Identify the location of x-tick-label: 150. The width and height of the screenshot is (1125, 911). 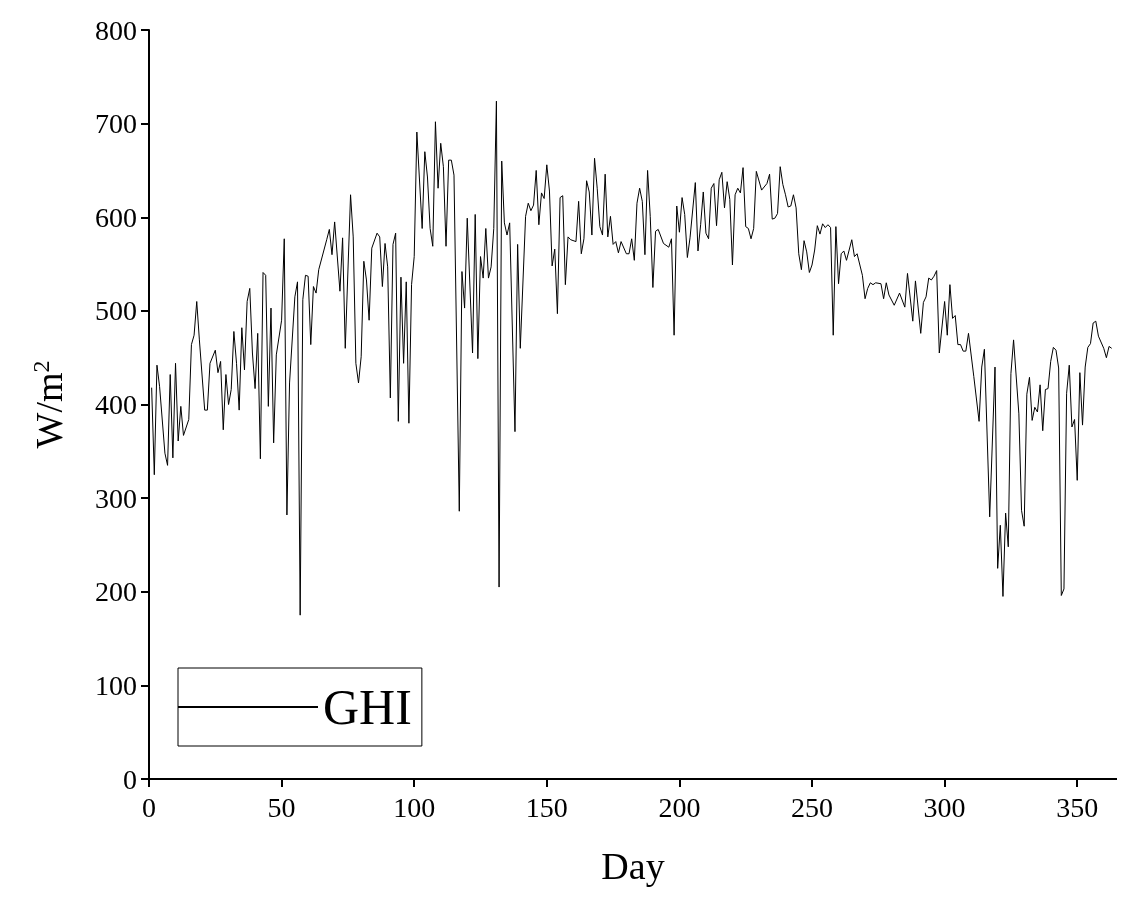
(546, 807).